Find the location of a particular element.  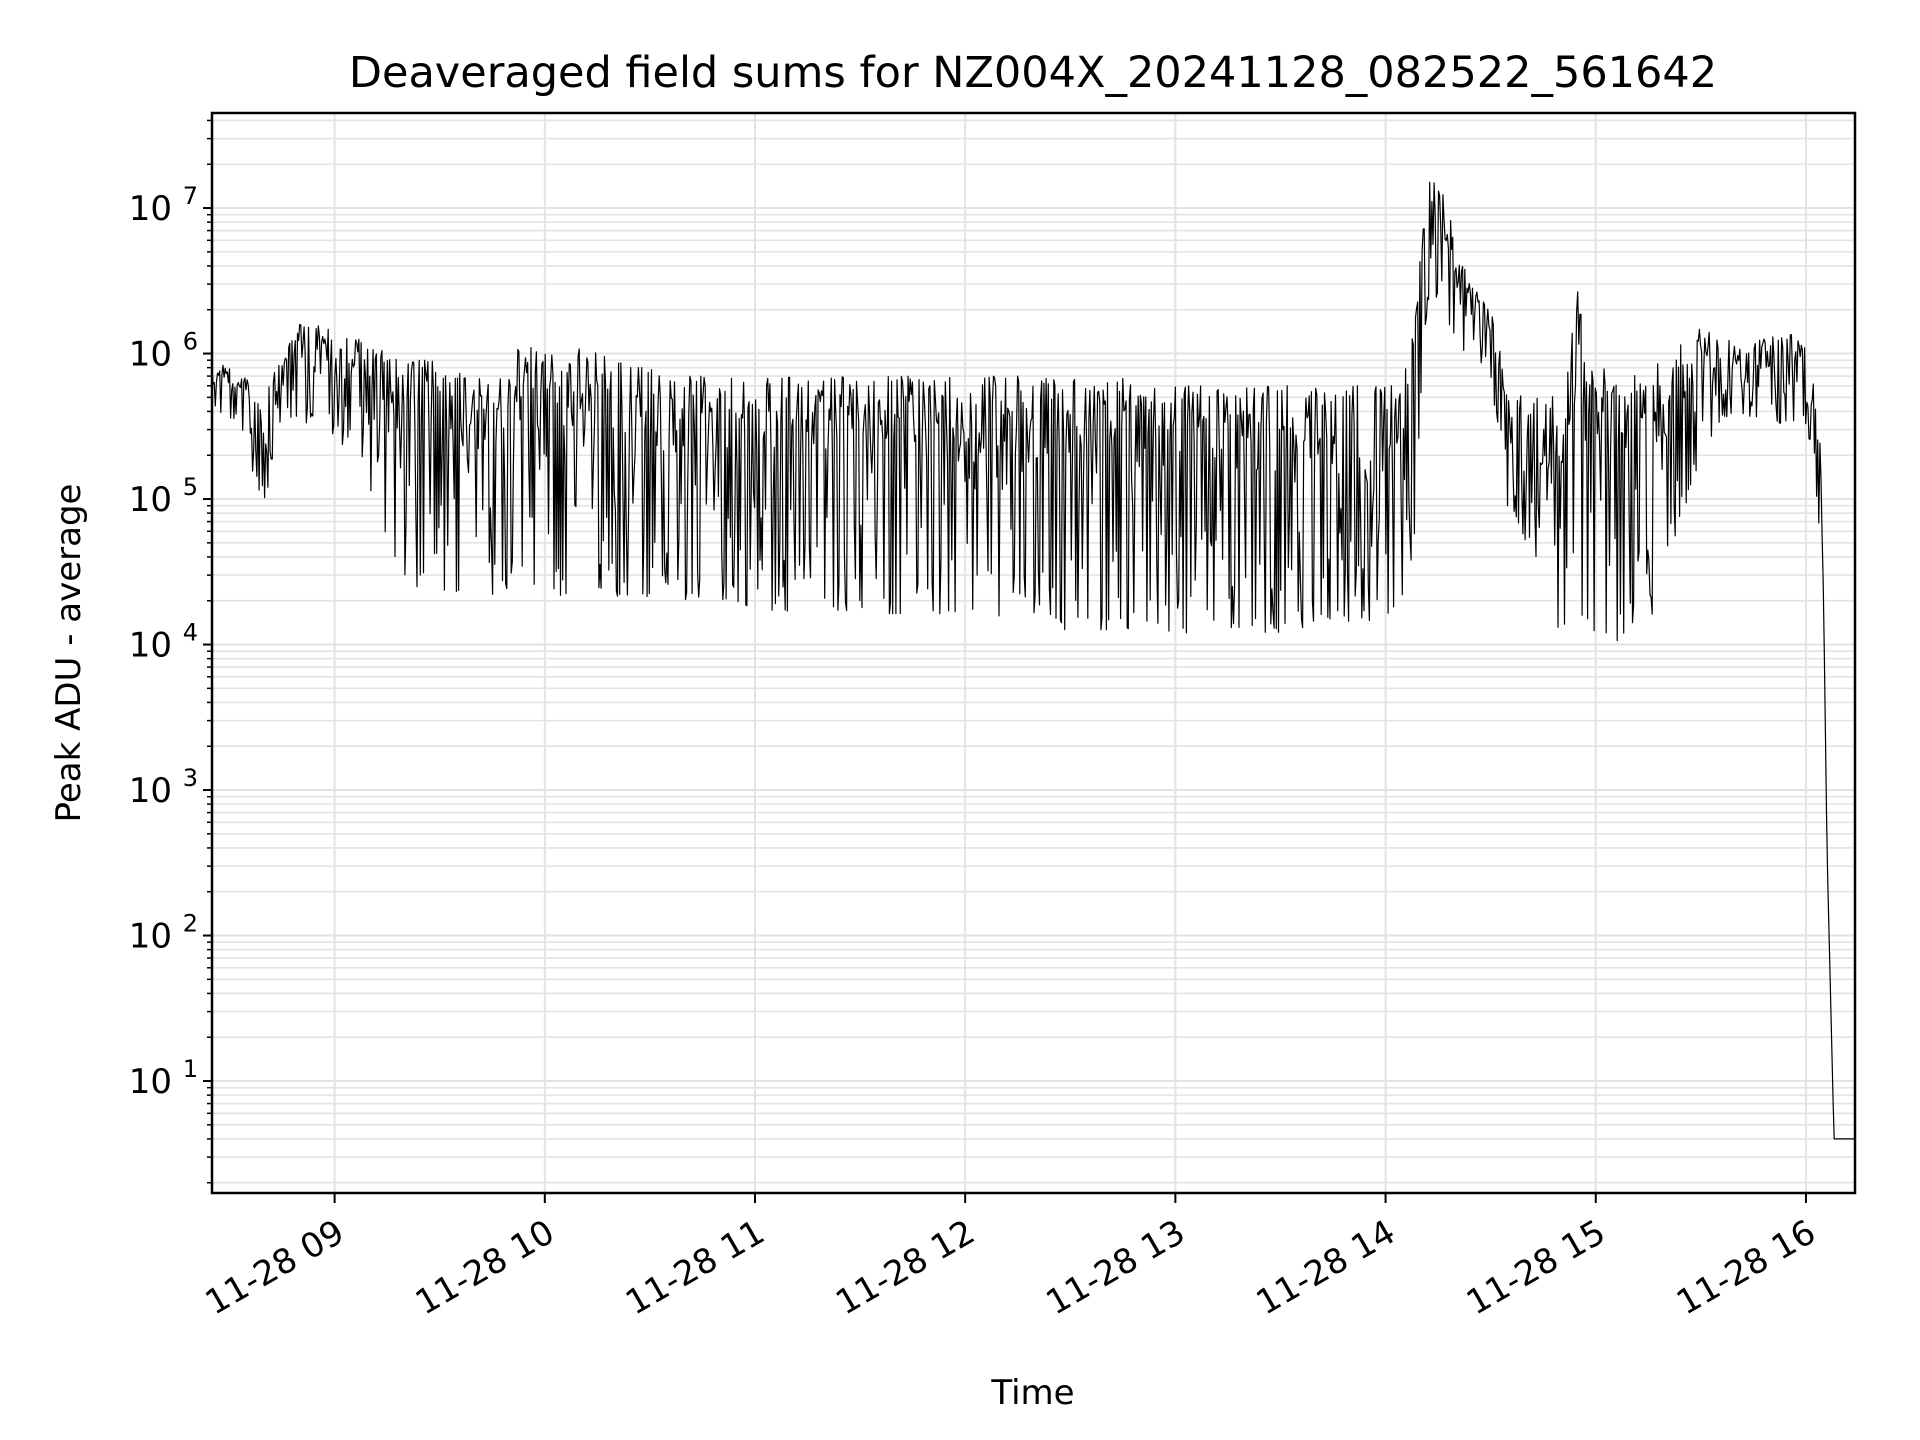

y-tick-label-exponent: 5 is located at coordinates (190, 487).